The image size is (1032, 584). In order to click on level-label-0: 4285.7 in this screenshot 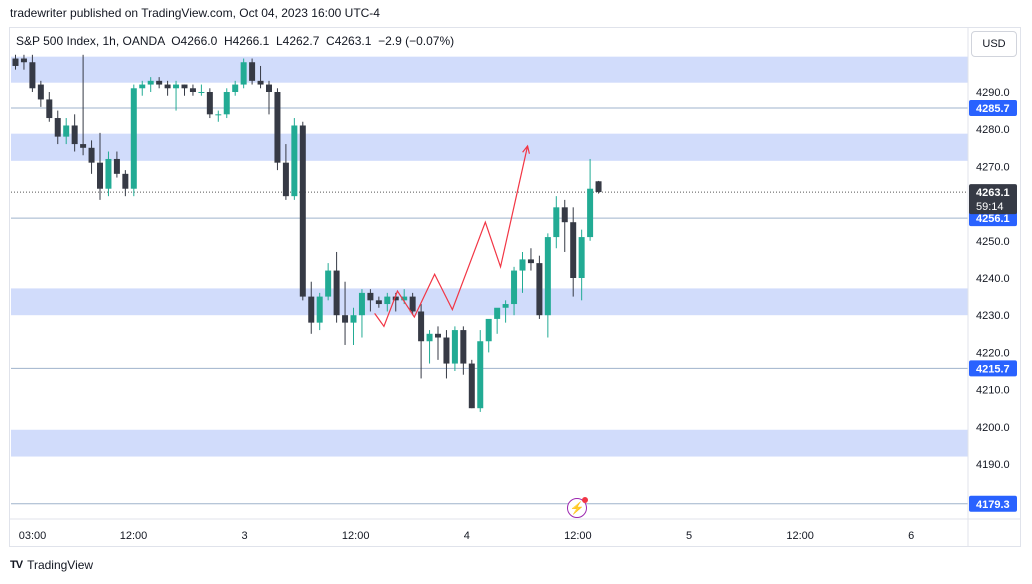, I will do `click(993, 109)`.